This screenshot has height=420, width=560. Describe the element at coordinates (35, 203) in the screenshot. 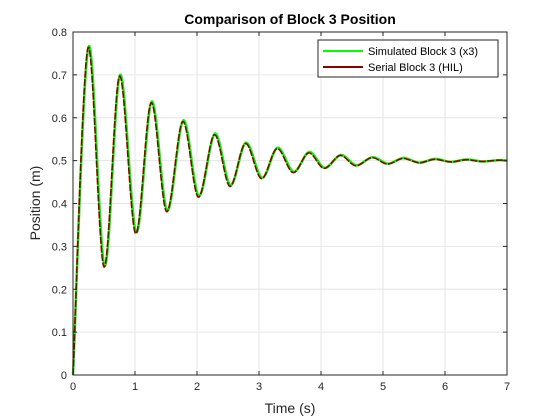

I see `y-axis-label: Position (m)` at that location.